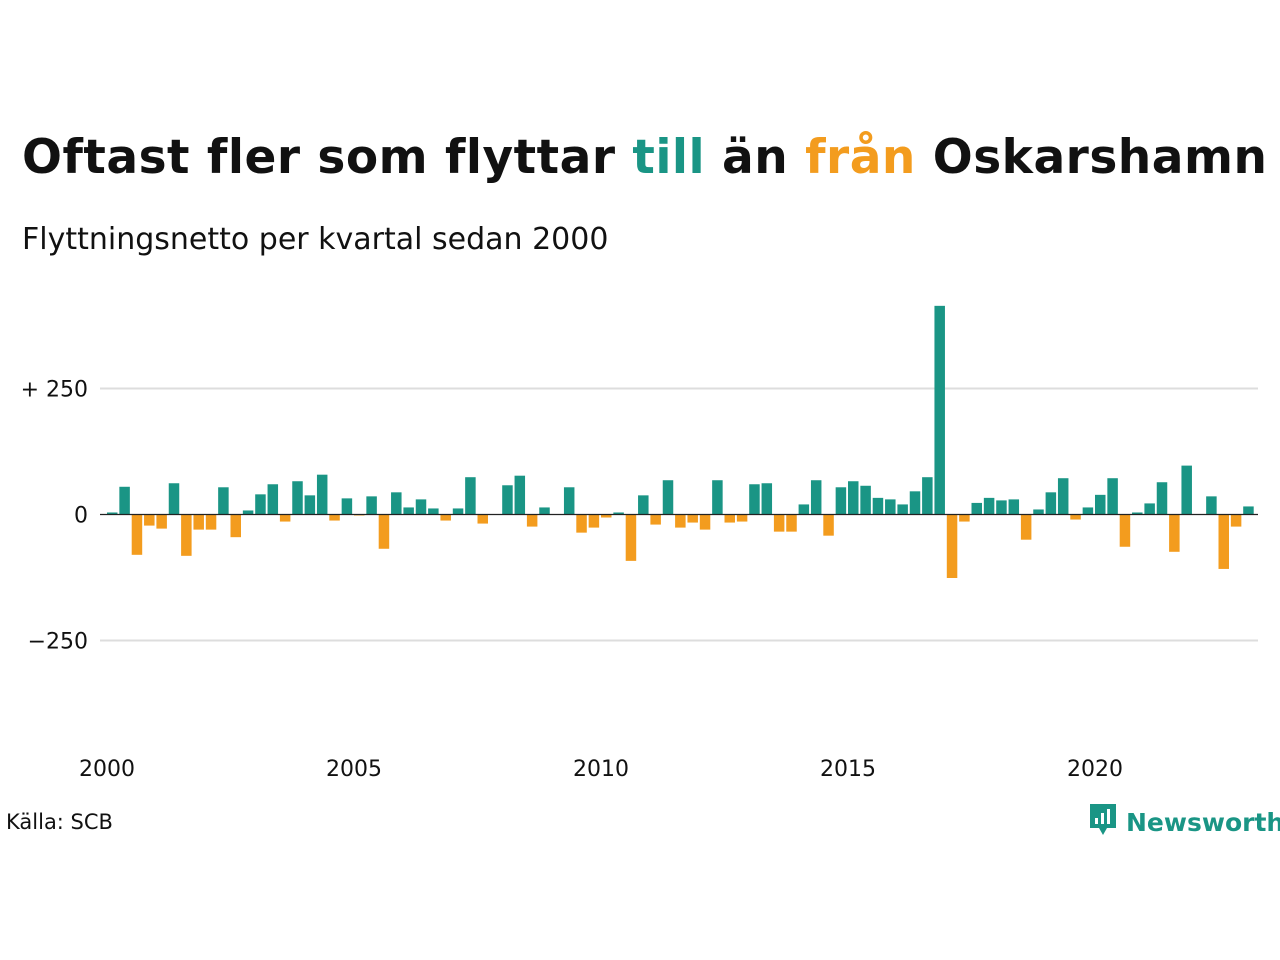 This screenshot has width=1280, height=960. I want to click on x-tick-label: 2020, so click(1095, 769).